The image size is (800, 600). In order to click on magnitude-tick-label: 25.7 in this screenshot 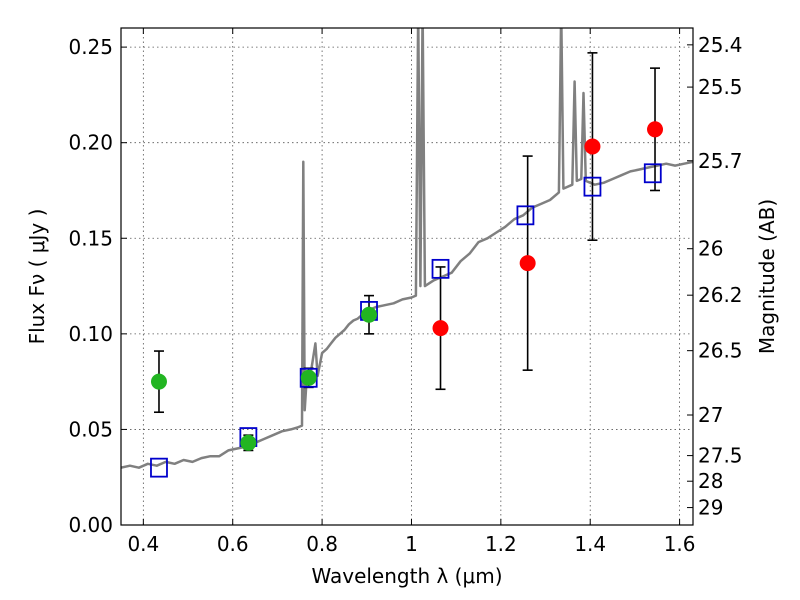, I will do `click(720, 161)`.